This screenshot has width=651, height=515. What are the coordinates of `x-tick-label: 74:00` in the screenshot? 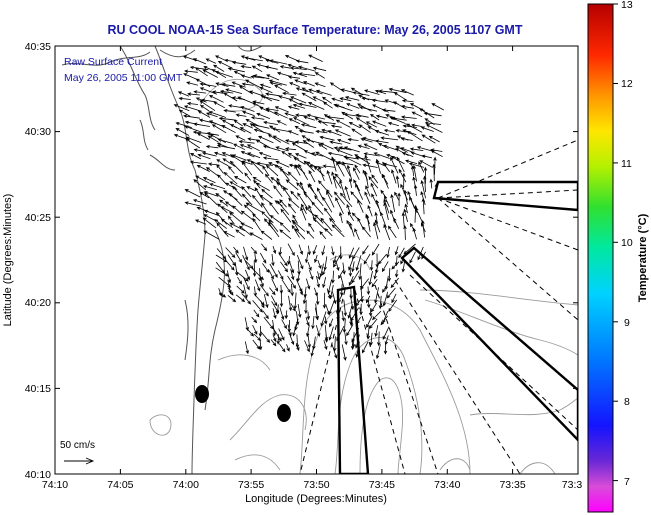 It's located at (186, 485).